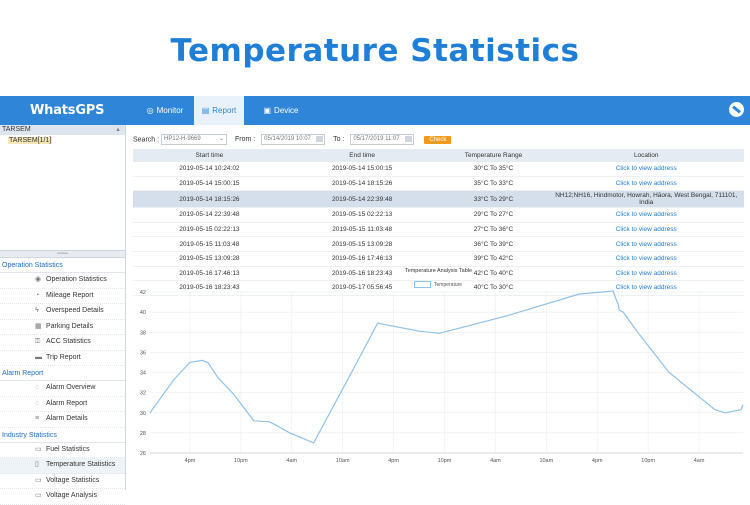  I want to click on menu-item-label: Alarm Details, so click(67, 418).